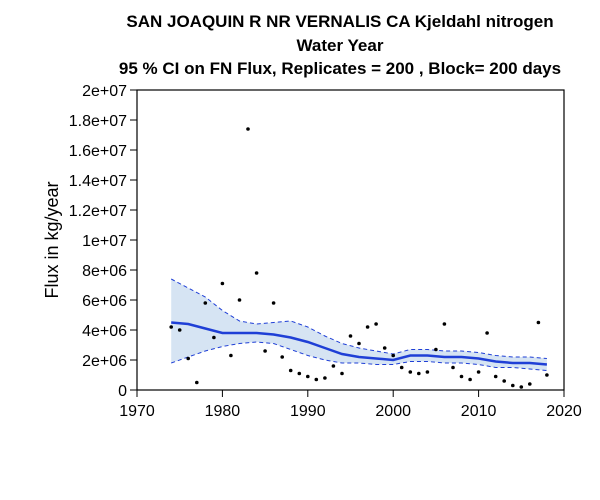 This screenshot has width=600, height=500. What do you see at coordinates (479, 411) in the screenshot?
I see `x-tick-label: 2010` at bounding box center [479, 411].